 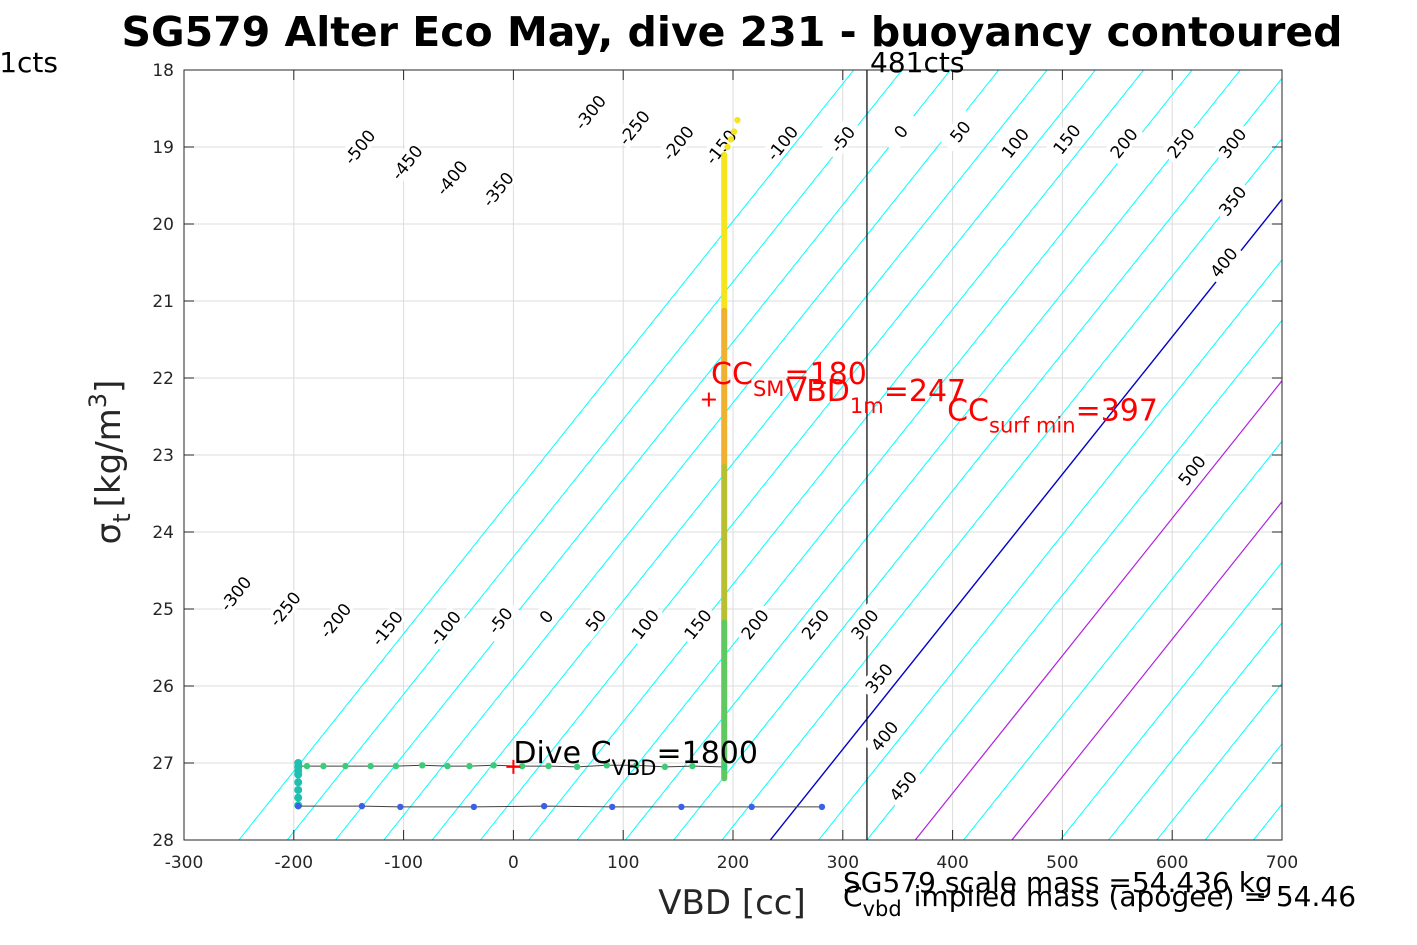 What do you see at coordinates (732, 903) in the screenshot?
I see `x-axis-label: VBD [cc]` at bounding box center [732, 903].